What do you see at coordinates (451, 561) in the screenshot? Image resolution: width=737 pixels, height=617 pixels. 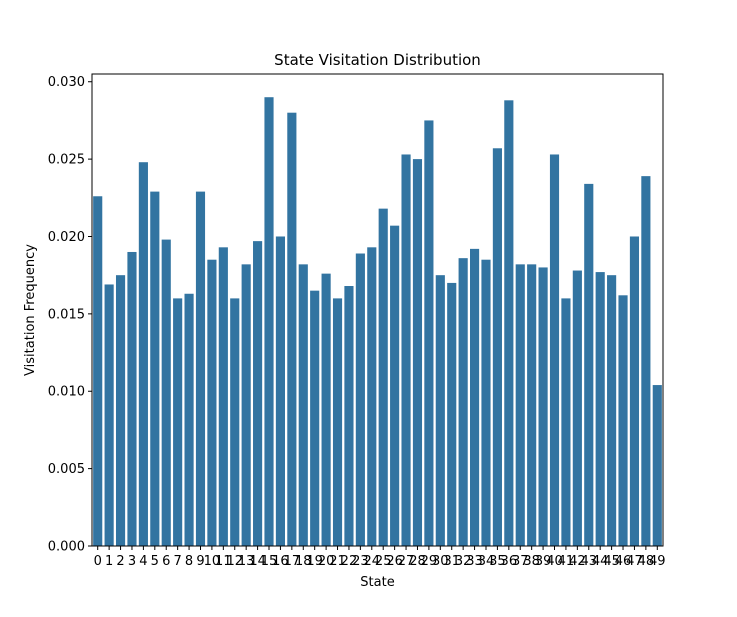 I see `x-tick-label-31: 31` at bounding box center [451, 561].